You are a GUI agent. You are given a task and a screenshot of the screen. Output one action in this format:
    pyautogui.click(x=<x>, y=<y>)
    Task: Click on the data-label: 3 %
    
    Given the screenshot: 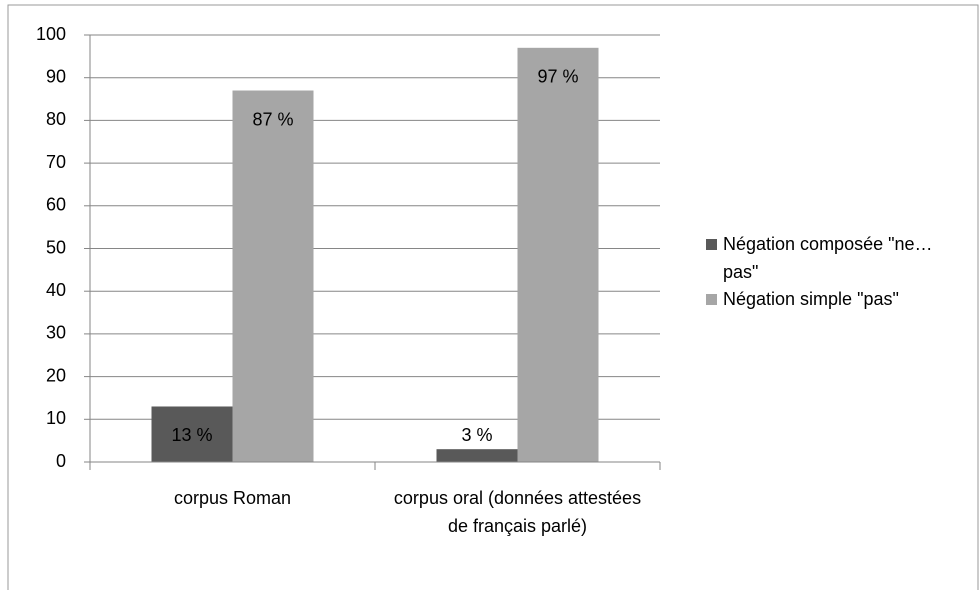 What is the action you would take?
    pyautogui.click(x=476, y=435)
    